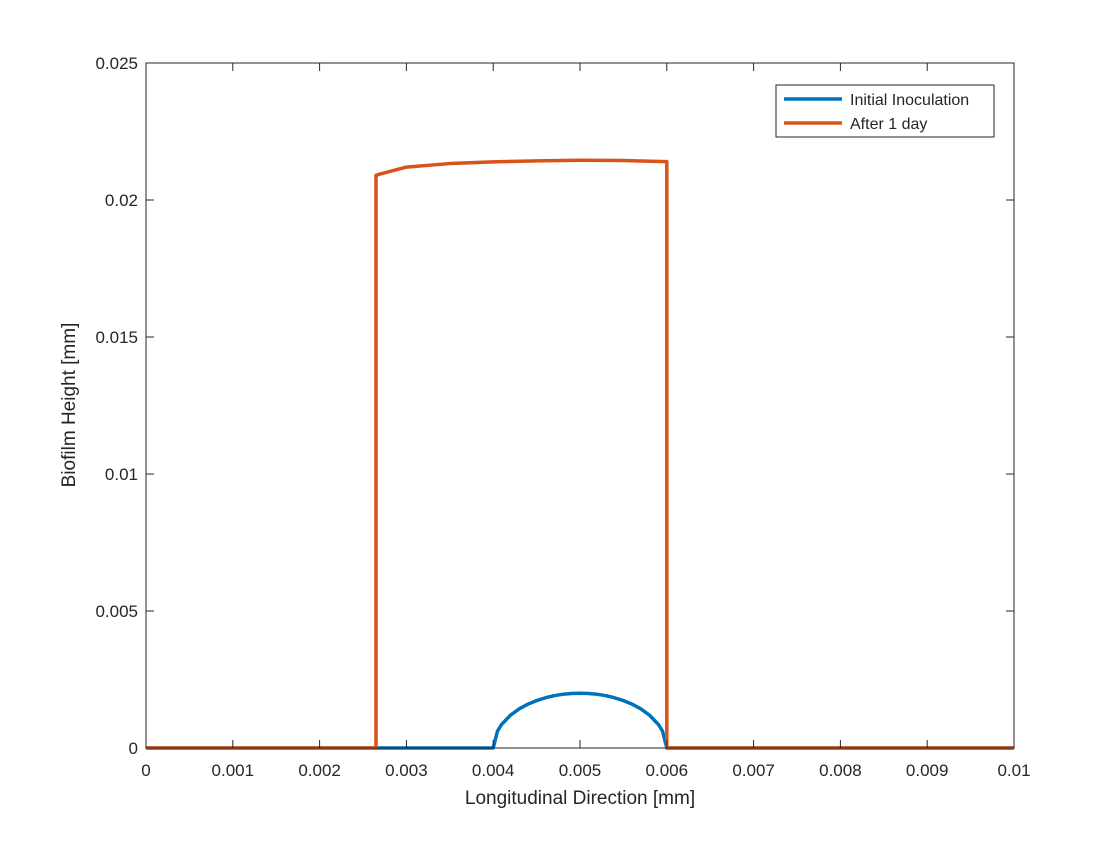 This screenshot has height=845, width=1120. What do you see at coordinates (116, 337) in the screenshot?
I see `y-tick-label: 0.015` at bounding box center [116, 337].